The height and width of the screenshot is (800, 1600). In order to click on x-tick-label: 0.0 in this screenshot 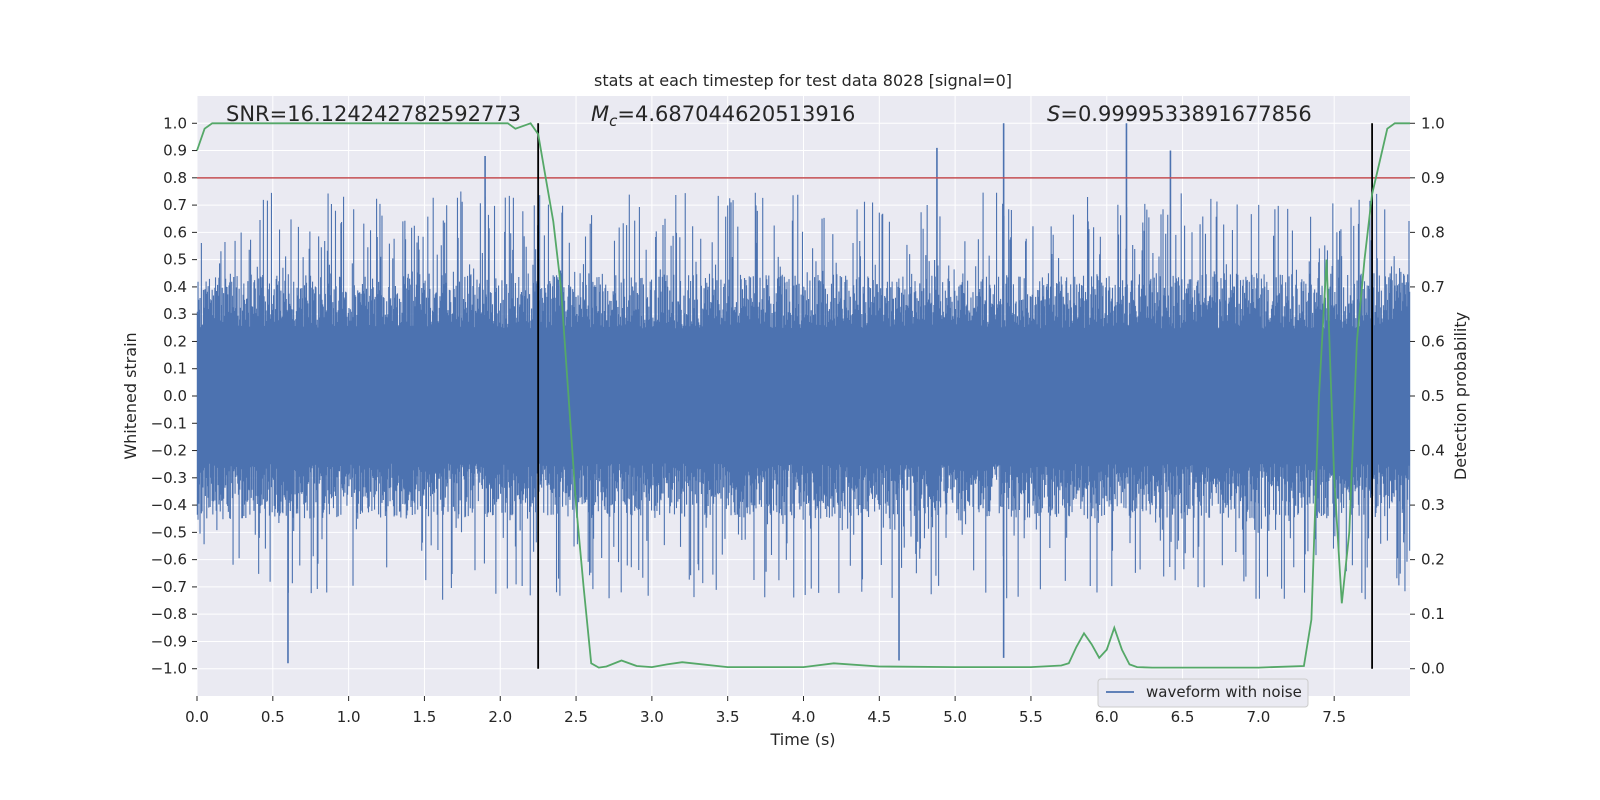, I will do `click(197, 717)`.